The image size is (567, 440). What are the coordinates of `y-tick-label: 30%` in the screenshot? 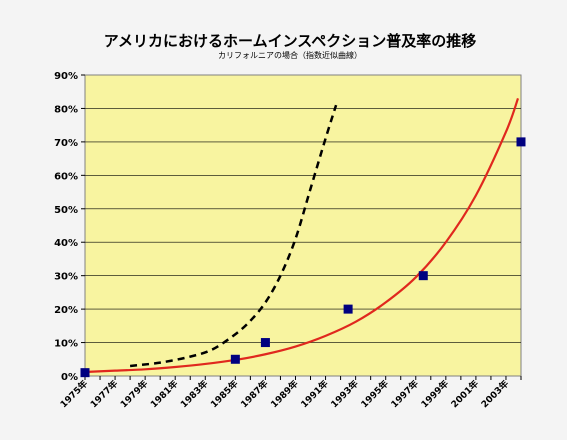 It's located at (66, 277).